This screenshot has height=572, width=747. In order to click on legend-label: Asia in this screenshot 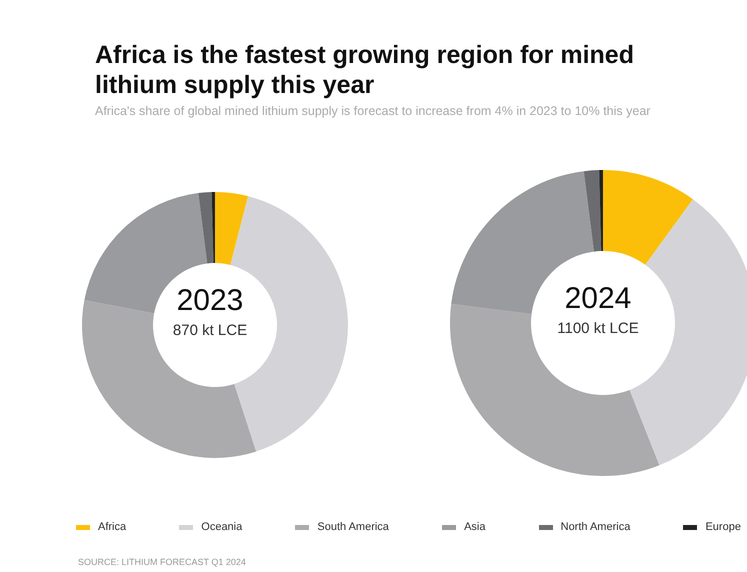, I will do `click(474, 527)`.